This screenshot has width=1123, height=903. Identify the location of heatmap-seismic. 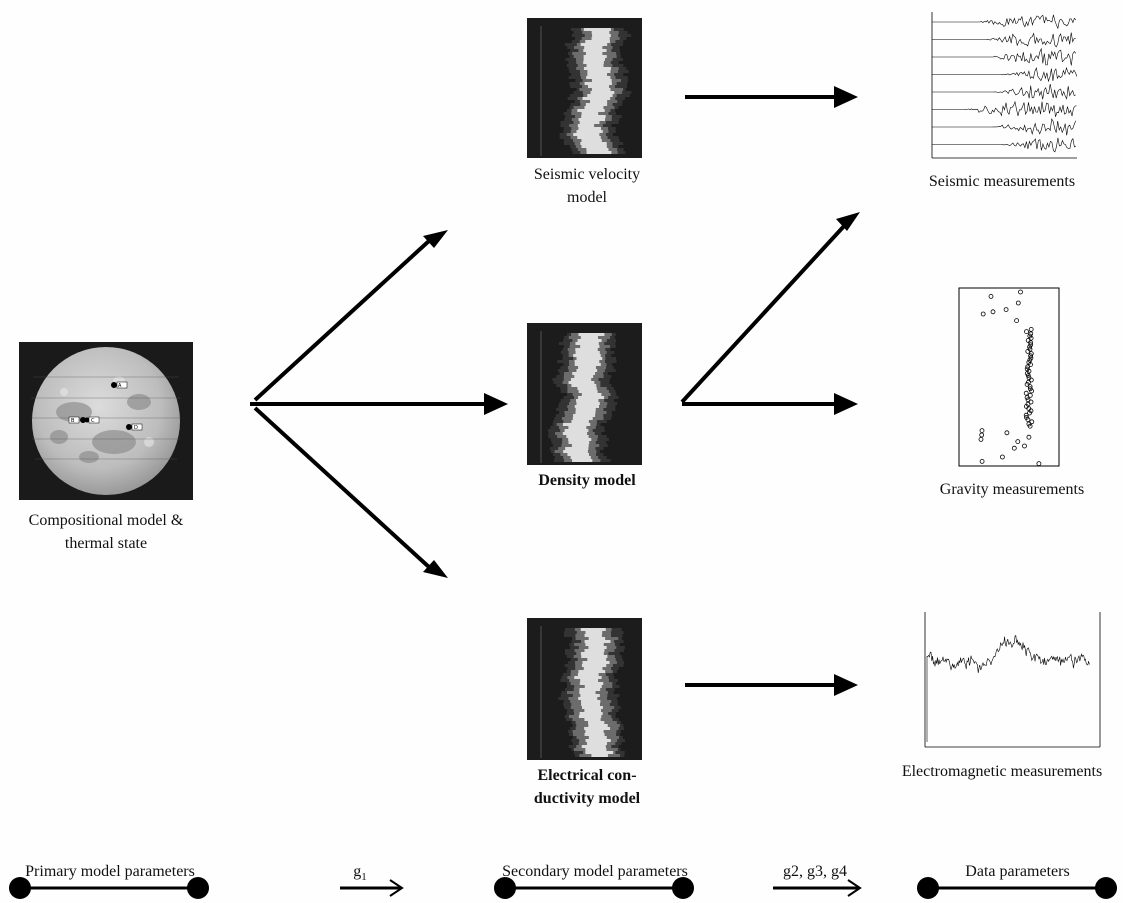
(584, 88).